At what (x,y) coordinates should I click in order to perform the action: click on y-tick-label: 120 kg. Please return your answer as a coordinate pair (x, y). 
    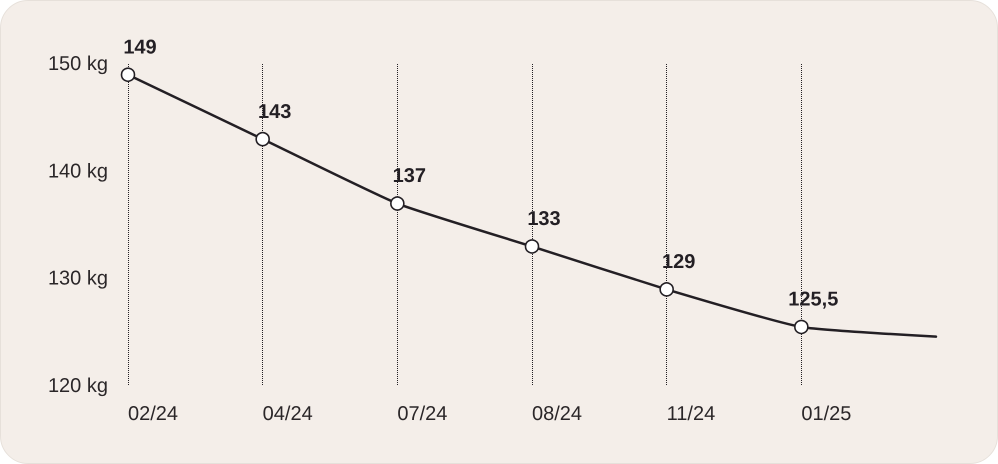
    Looking at the image, I should click on (78, 386).